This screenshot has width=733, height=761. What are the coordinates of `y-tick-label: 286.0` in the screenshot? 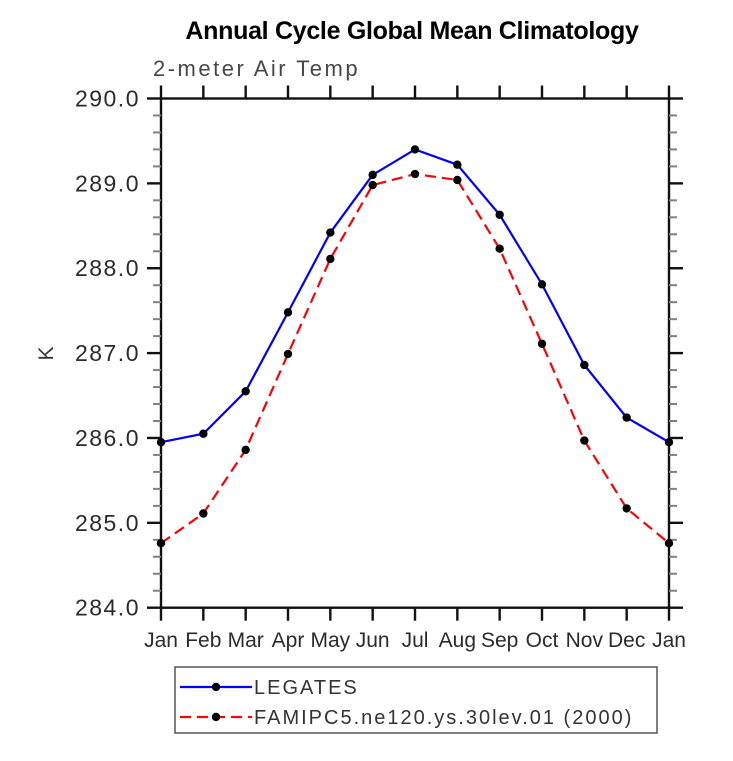 It's located at (107, 438).